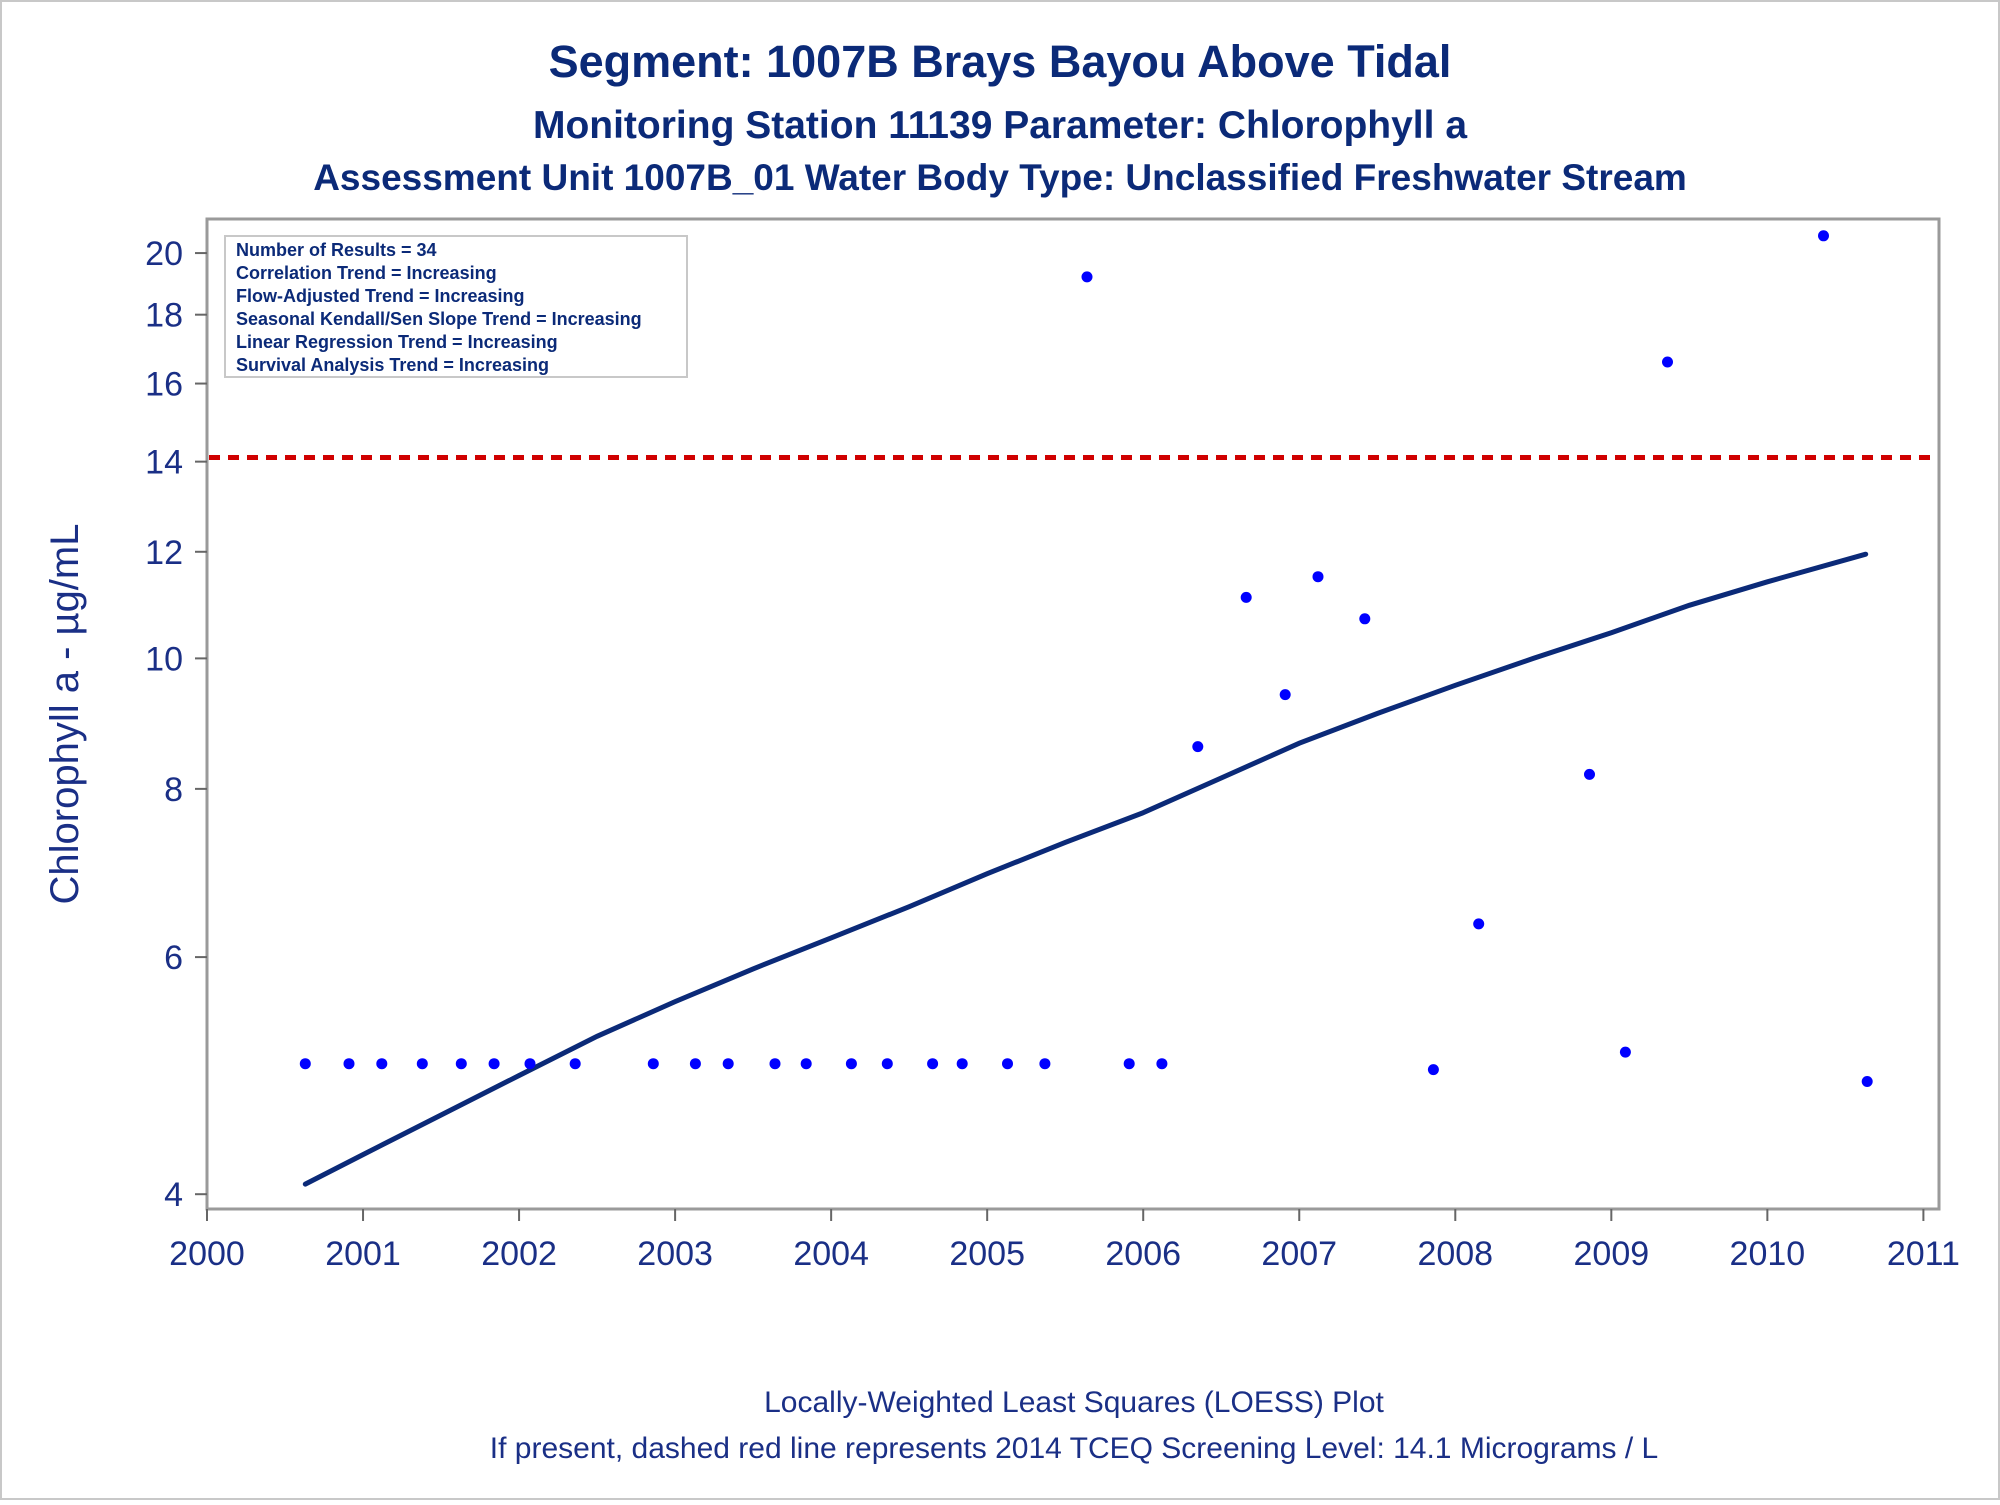 This screenshot has height=1505, width=2000. What do you see at coordinates (831, 1254) in the screenshot?
I see `x-tick-label-2004: 2004` at bounding box center [831, 1254].